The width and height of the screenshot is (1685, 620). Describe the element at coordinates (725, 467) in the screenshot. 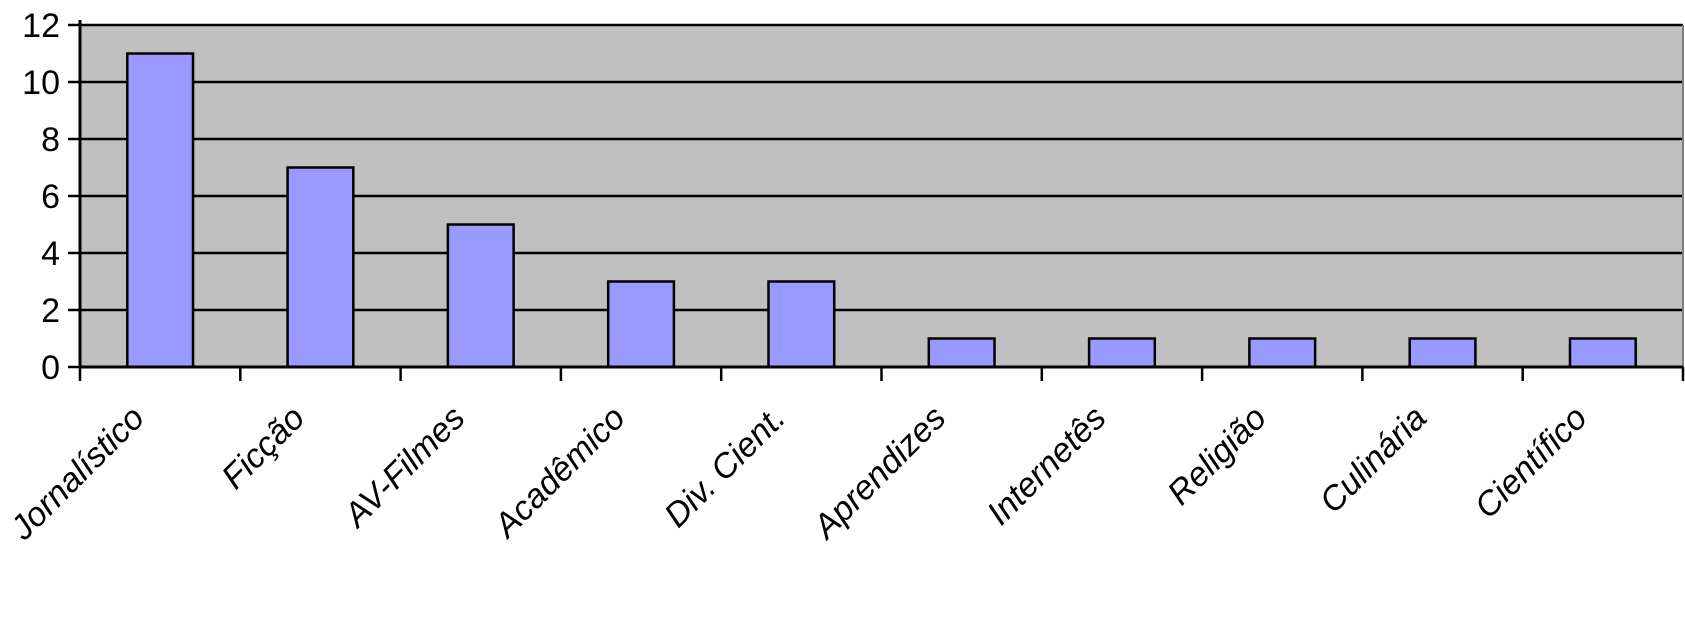

I see `x-category-label: Div. Cient.` at that location.